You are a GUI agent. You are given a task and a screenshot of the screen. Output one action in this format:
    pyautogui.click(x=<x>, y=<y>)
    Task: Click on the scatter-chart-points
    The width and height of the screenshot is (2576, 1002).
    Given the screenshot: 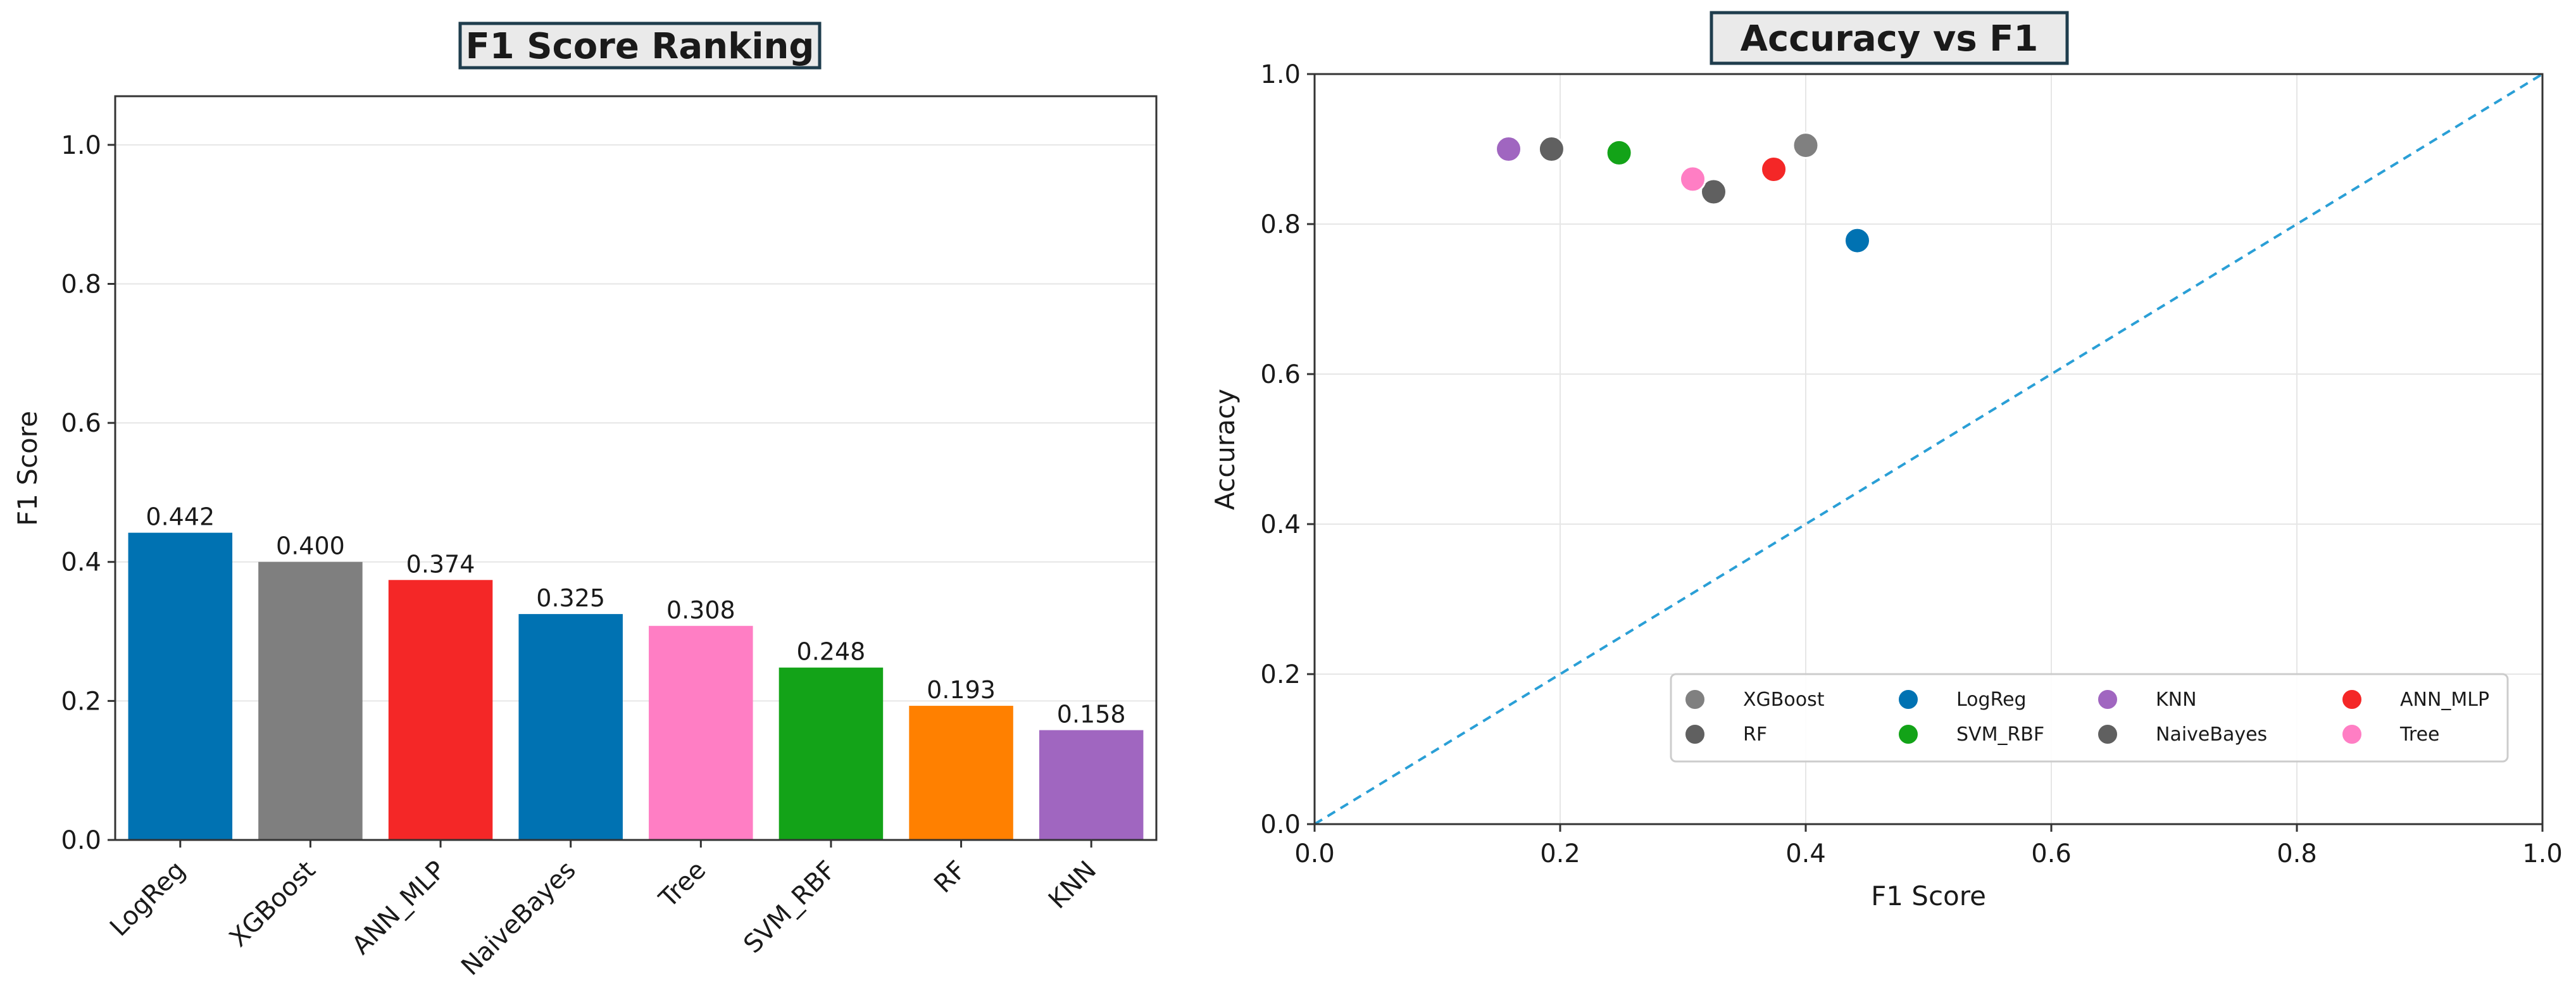 What is the action you would take?
    pyautogui.click(x=1683, y=193)
    